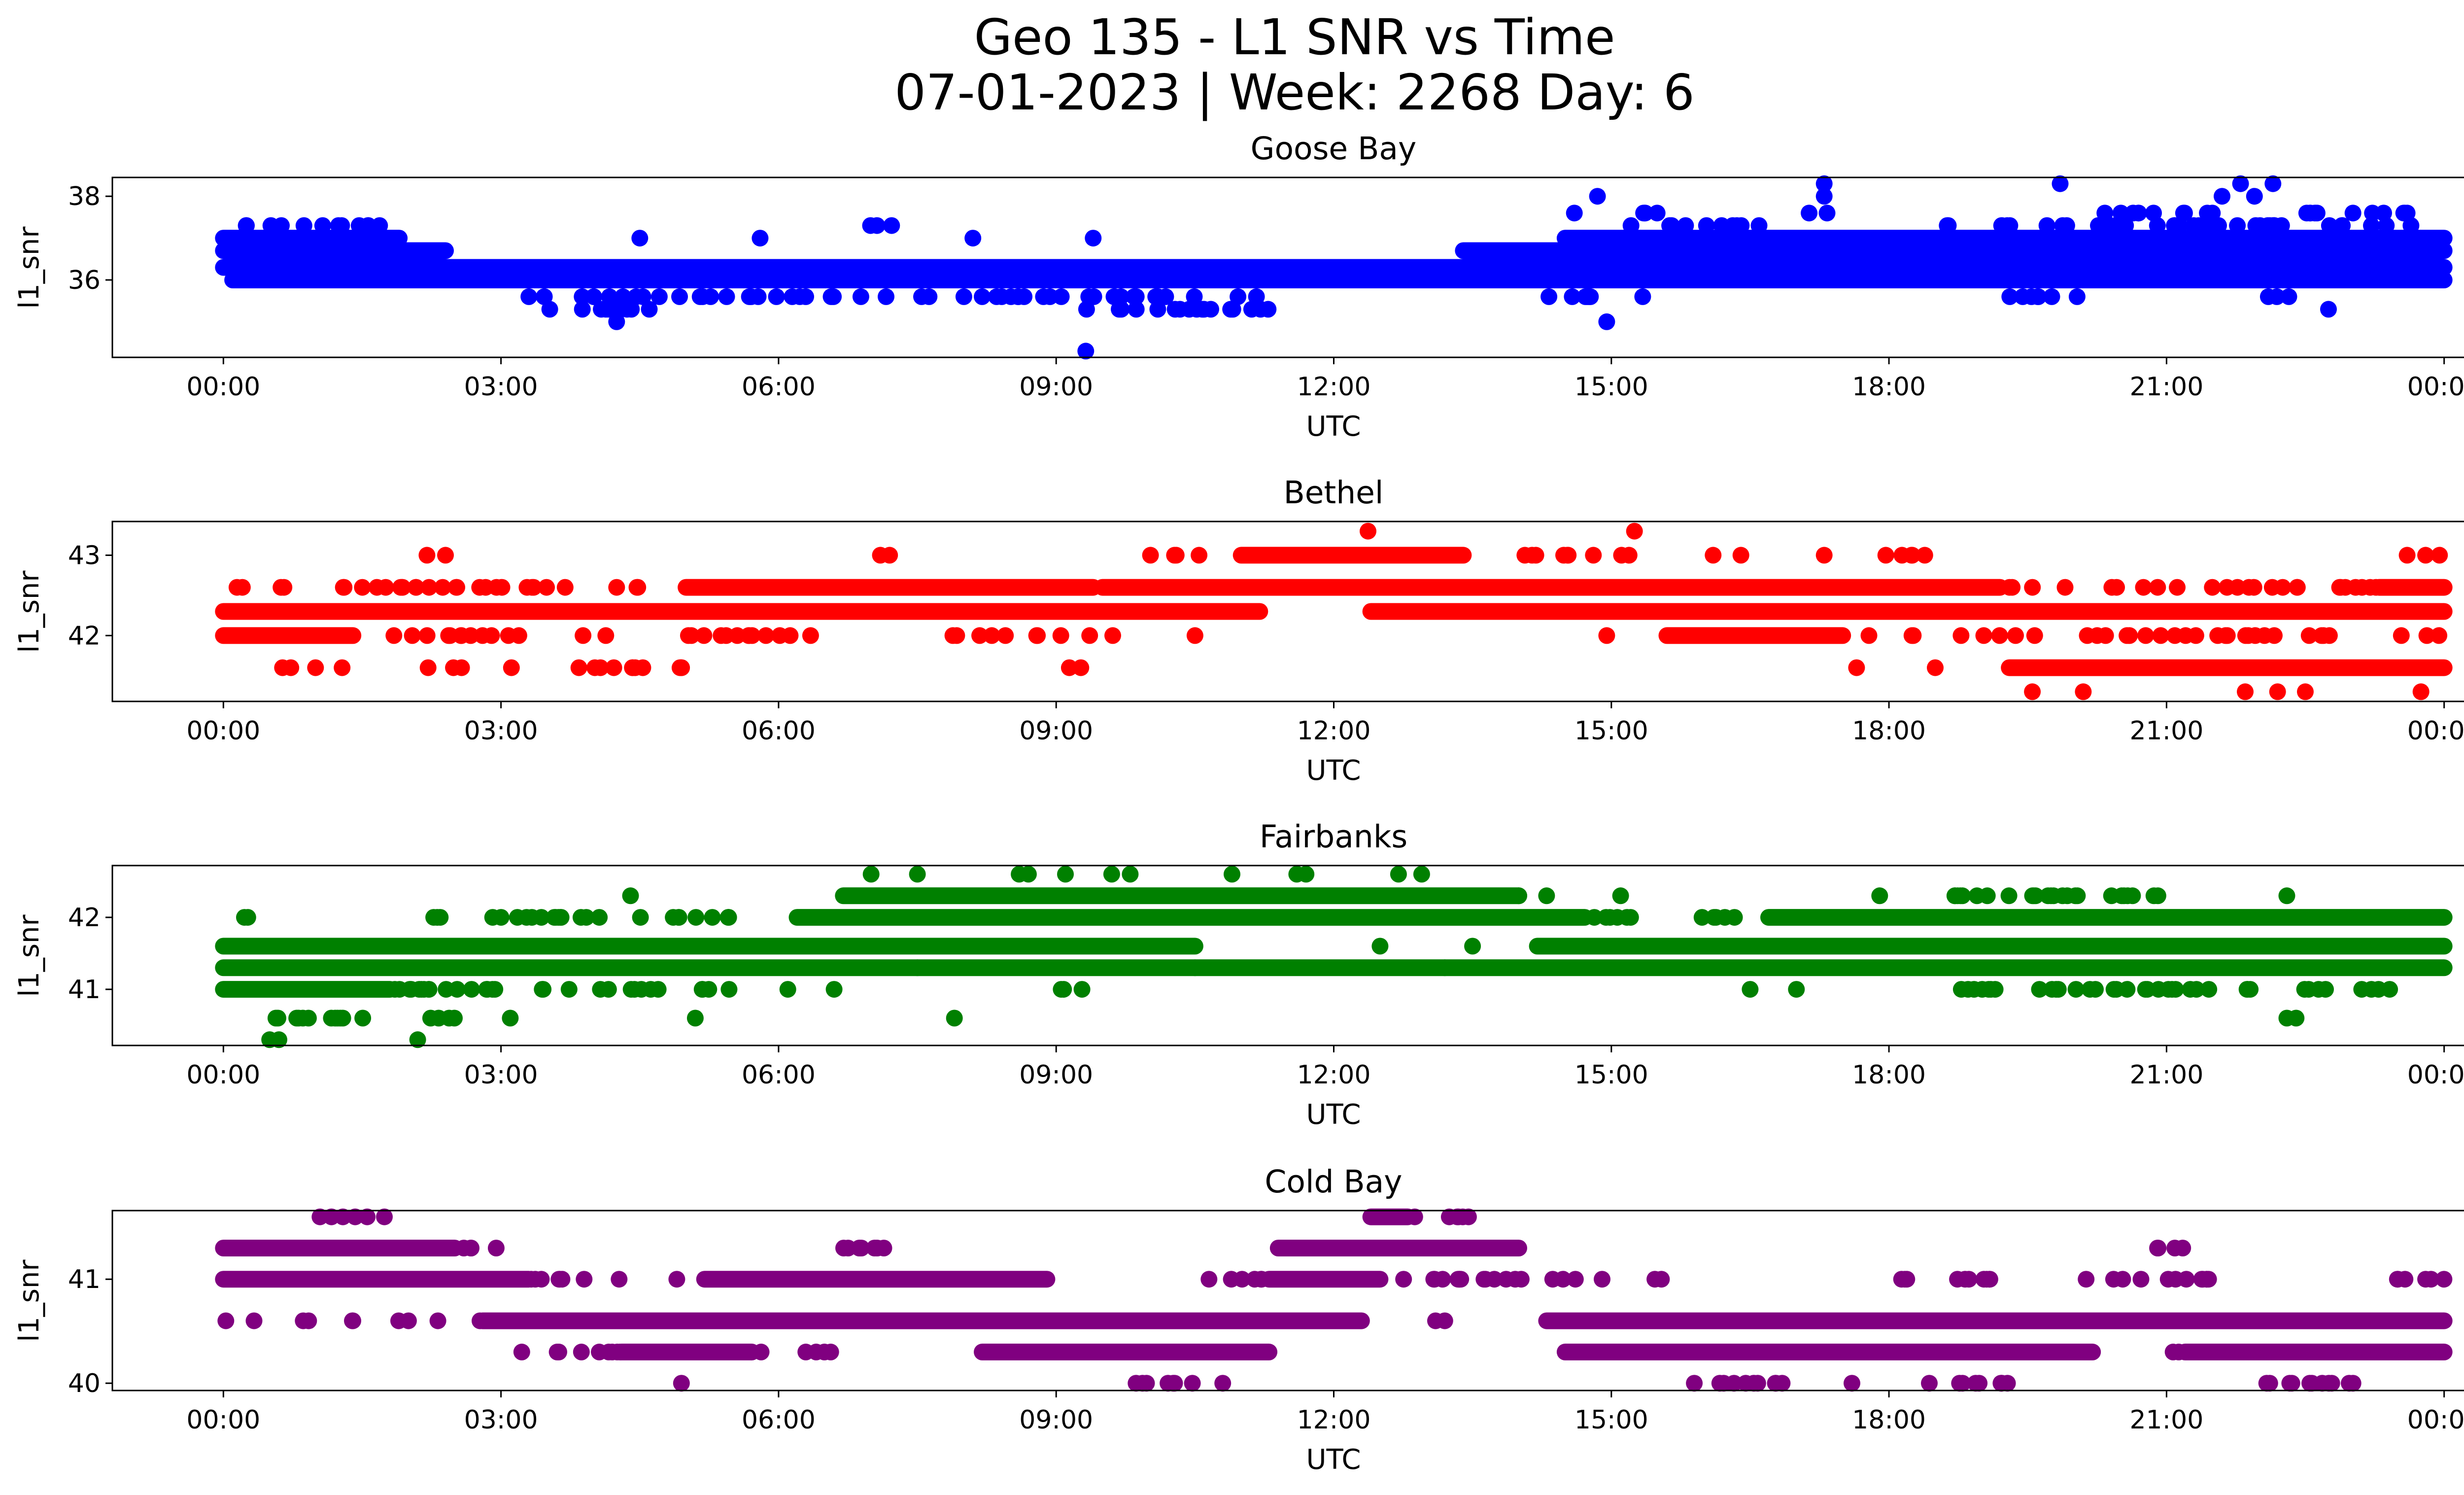  I want to click on panel-title: Cold Bay, so click(1333, 1182).